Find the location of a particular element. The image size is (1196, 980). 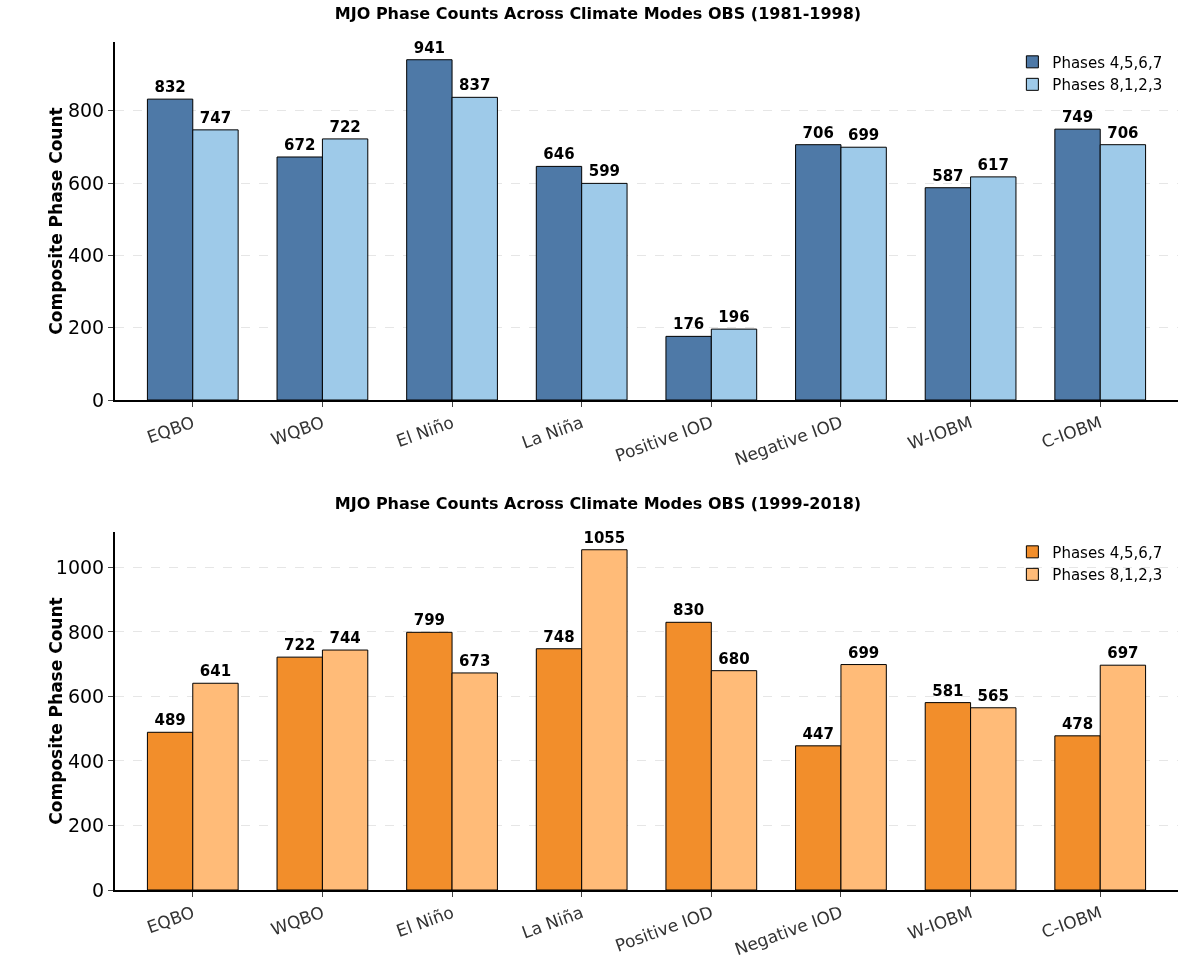

data-label: 832 is located at coordinates (170, 87).